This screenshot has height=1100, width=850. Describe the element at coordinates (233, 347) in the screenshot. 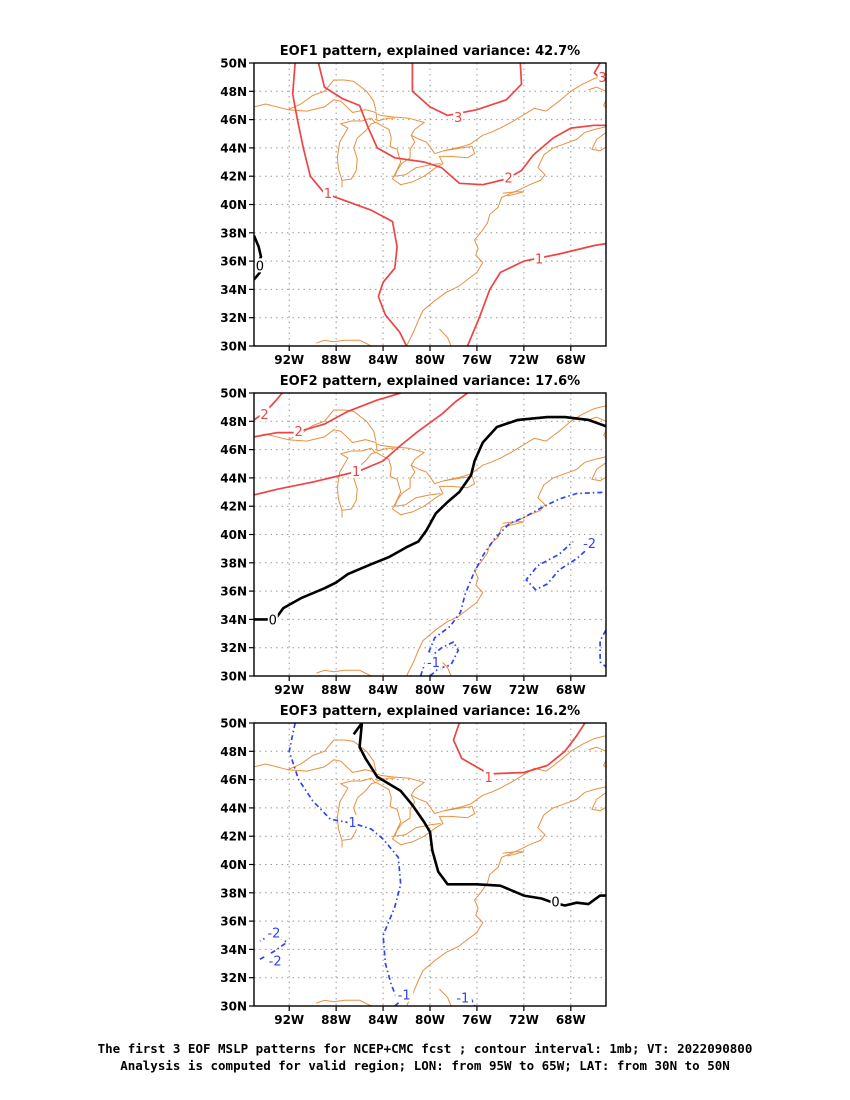

I see `lat-tick-label: 30N` at that location.